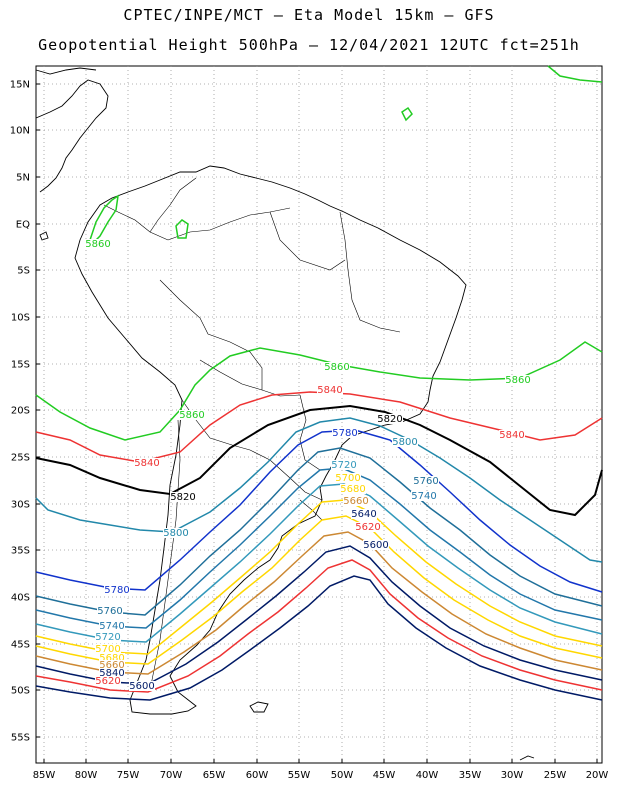 This screenshot has width=618, height=800. Describe the element at coordinates (512, 775) in the screenshot. I see `lon-tick-label: 30W` at that location.